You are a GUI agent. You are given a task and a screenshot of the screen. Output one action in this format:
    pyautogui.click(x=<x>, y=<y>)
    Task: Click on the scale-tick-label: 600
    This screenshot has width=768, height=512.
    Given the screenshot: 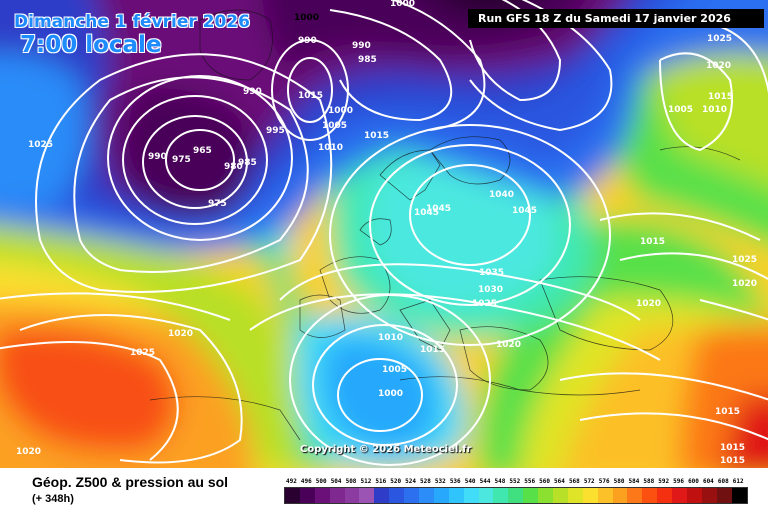 What is the action you would take?
    pyautogui.click(x=693, y=481)
    